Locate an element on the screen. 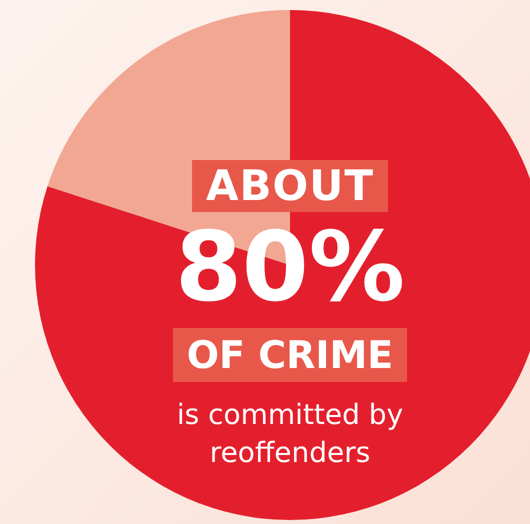 This screenshot has height=524, width=530. text: is committed by reoffenders is located at coordinates (290, 434).